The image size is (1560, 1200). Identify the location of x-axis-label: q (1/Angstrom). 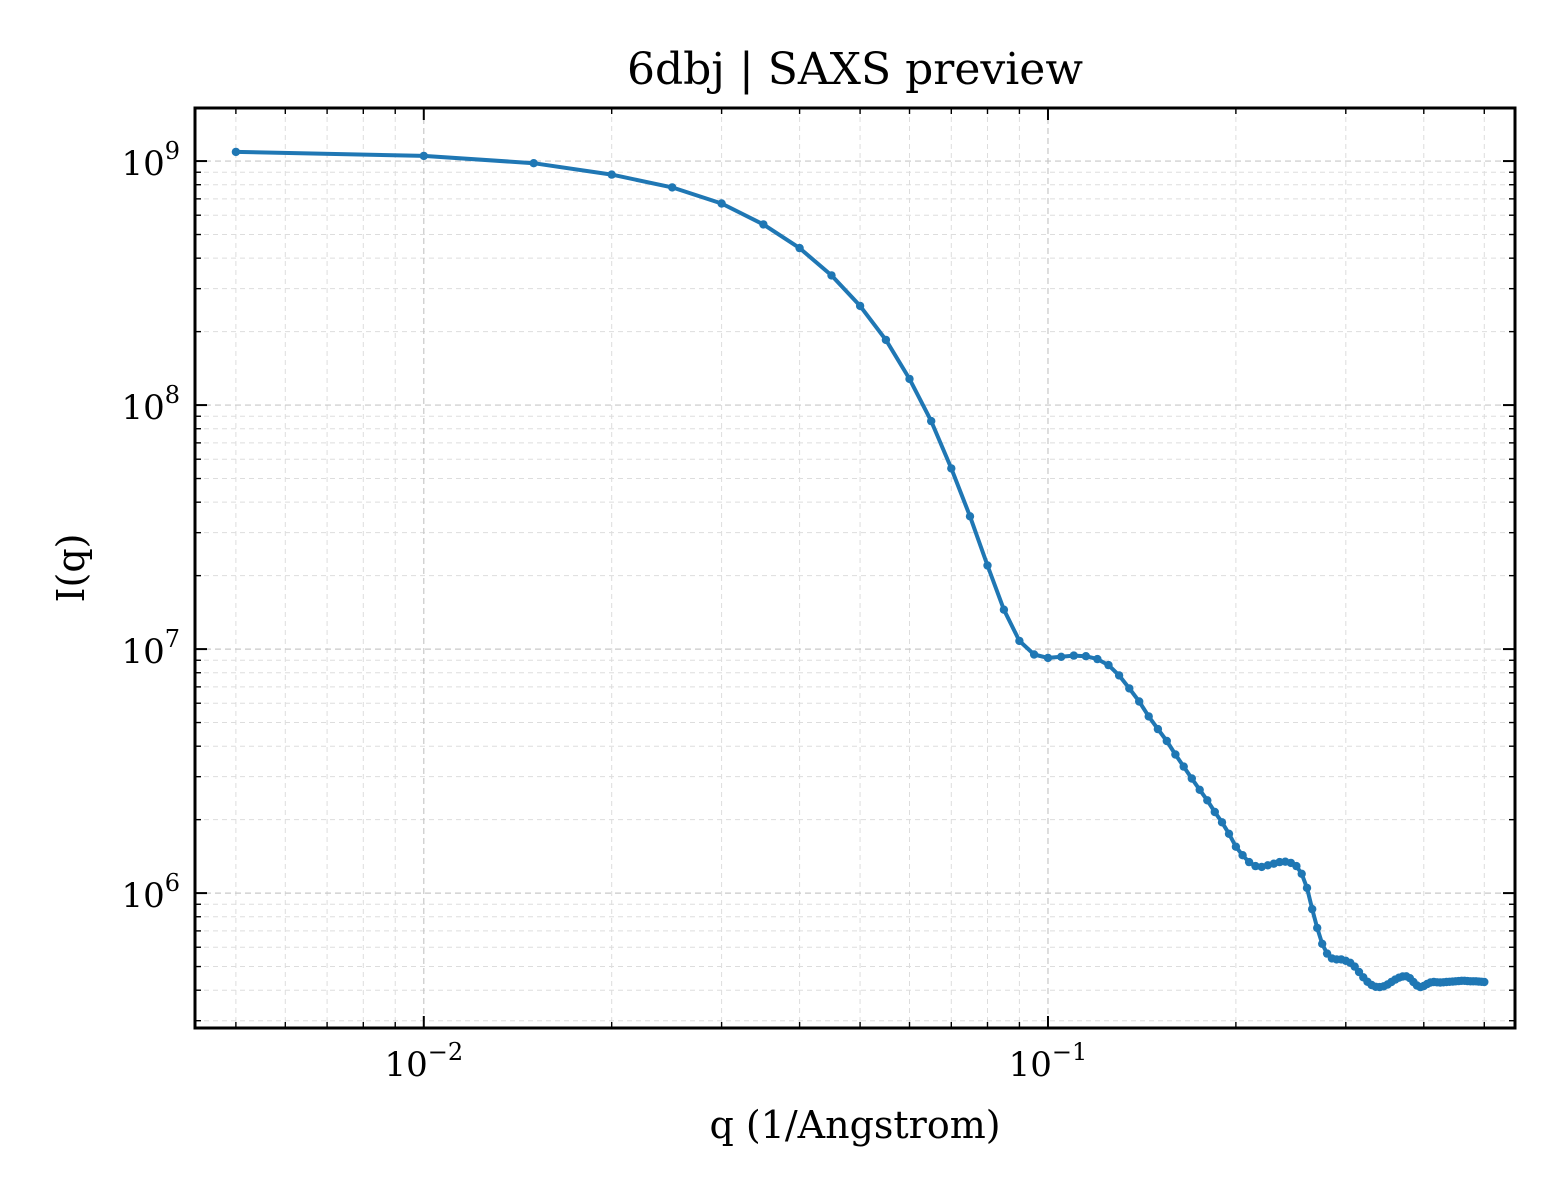
(854, 1125).